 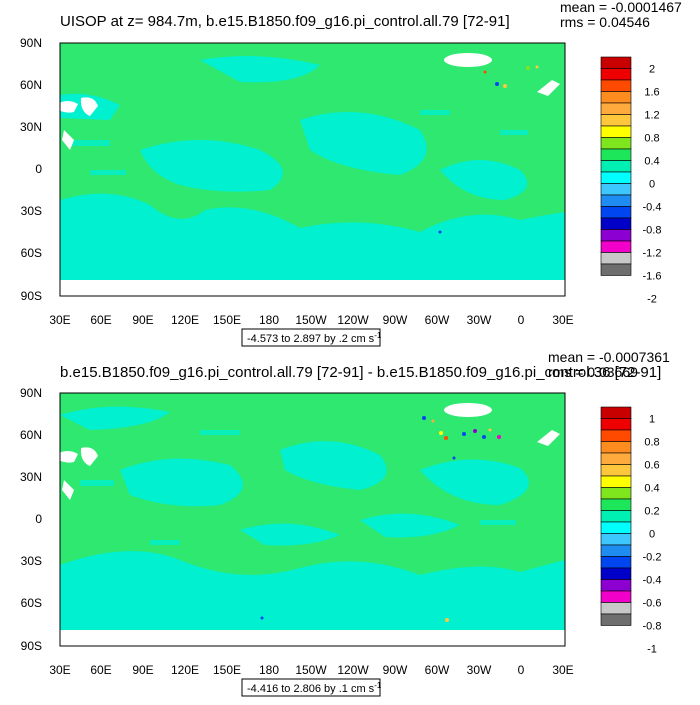 I want to click on y-tick-label: 30N, so click(x=31, y=477).